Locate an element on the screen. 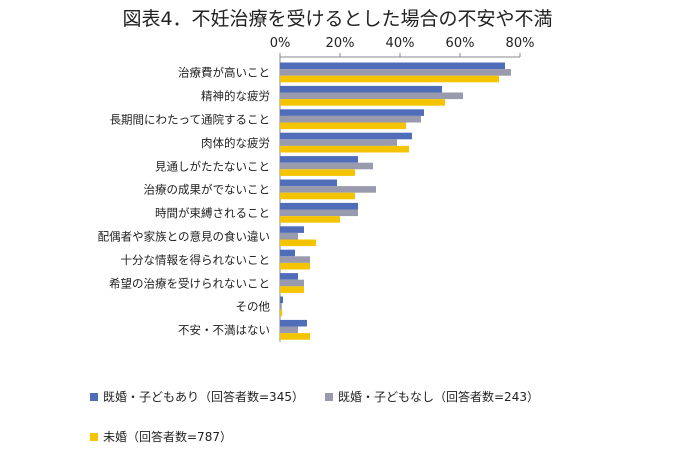  x-tick-label: 20% is located at coordinates (340, 43).